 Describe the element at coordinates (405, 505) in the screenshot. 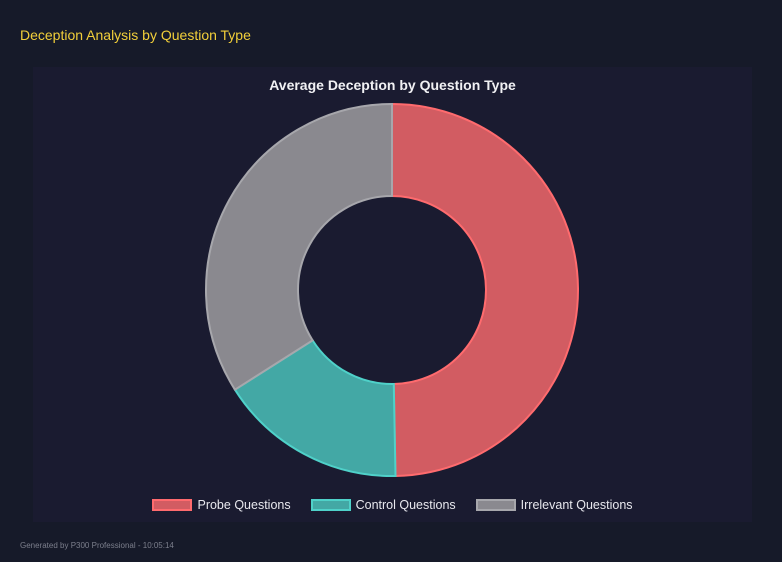

I see `legend-label: Control Questions` at that location.